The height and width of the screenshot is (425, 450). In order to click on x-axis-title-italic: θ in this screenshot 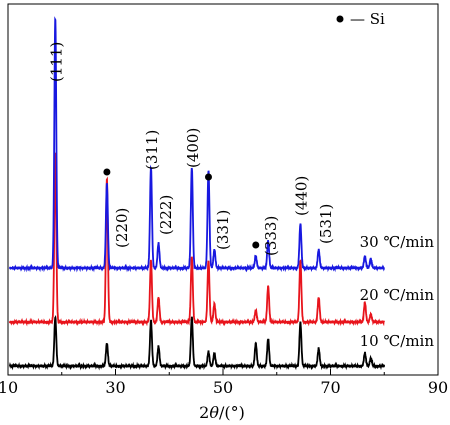, I will do `click(214, 412)`.